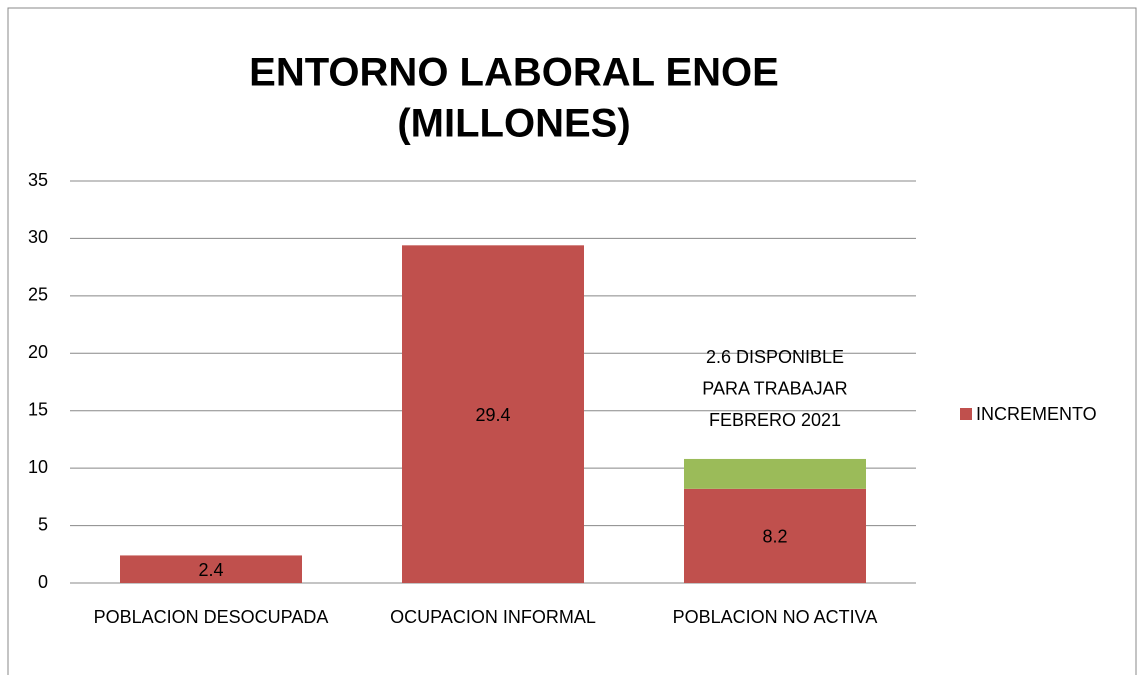 The width and height of the screenshot is (1144, 675). What do you see at coordinates (775, 617) in the screenshot?
I see `x-tick-label: POBLACION NO ACTIVA` at bounding box center [775, 617].